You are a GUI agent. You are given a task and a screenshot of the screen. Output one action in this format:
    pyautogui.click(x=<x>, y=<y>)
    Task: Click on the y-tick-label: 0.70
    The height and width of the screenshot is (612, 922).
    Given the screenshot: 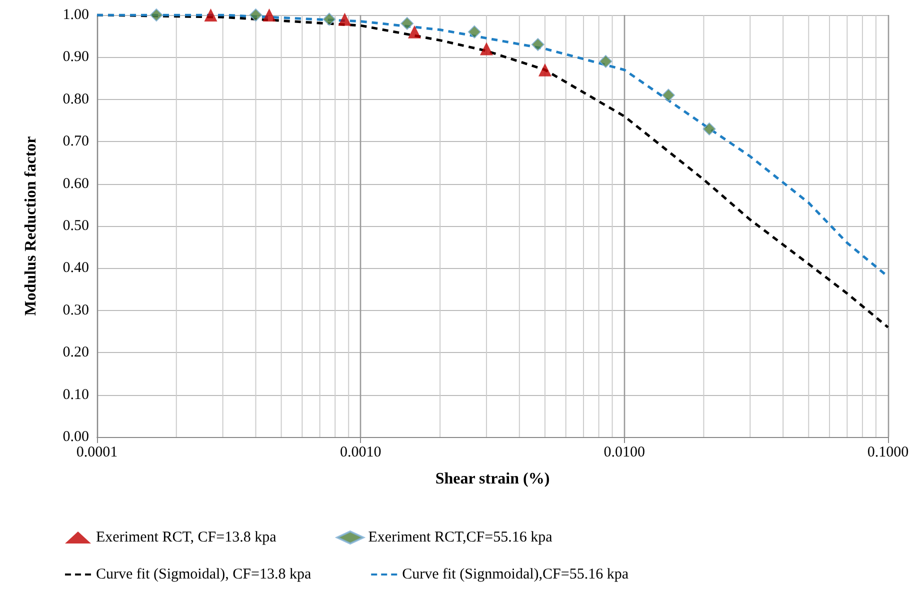 What is the action you would take?
    pyautogui.click(x=75, y=142)
    